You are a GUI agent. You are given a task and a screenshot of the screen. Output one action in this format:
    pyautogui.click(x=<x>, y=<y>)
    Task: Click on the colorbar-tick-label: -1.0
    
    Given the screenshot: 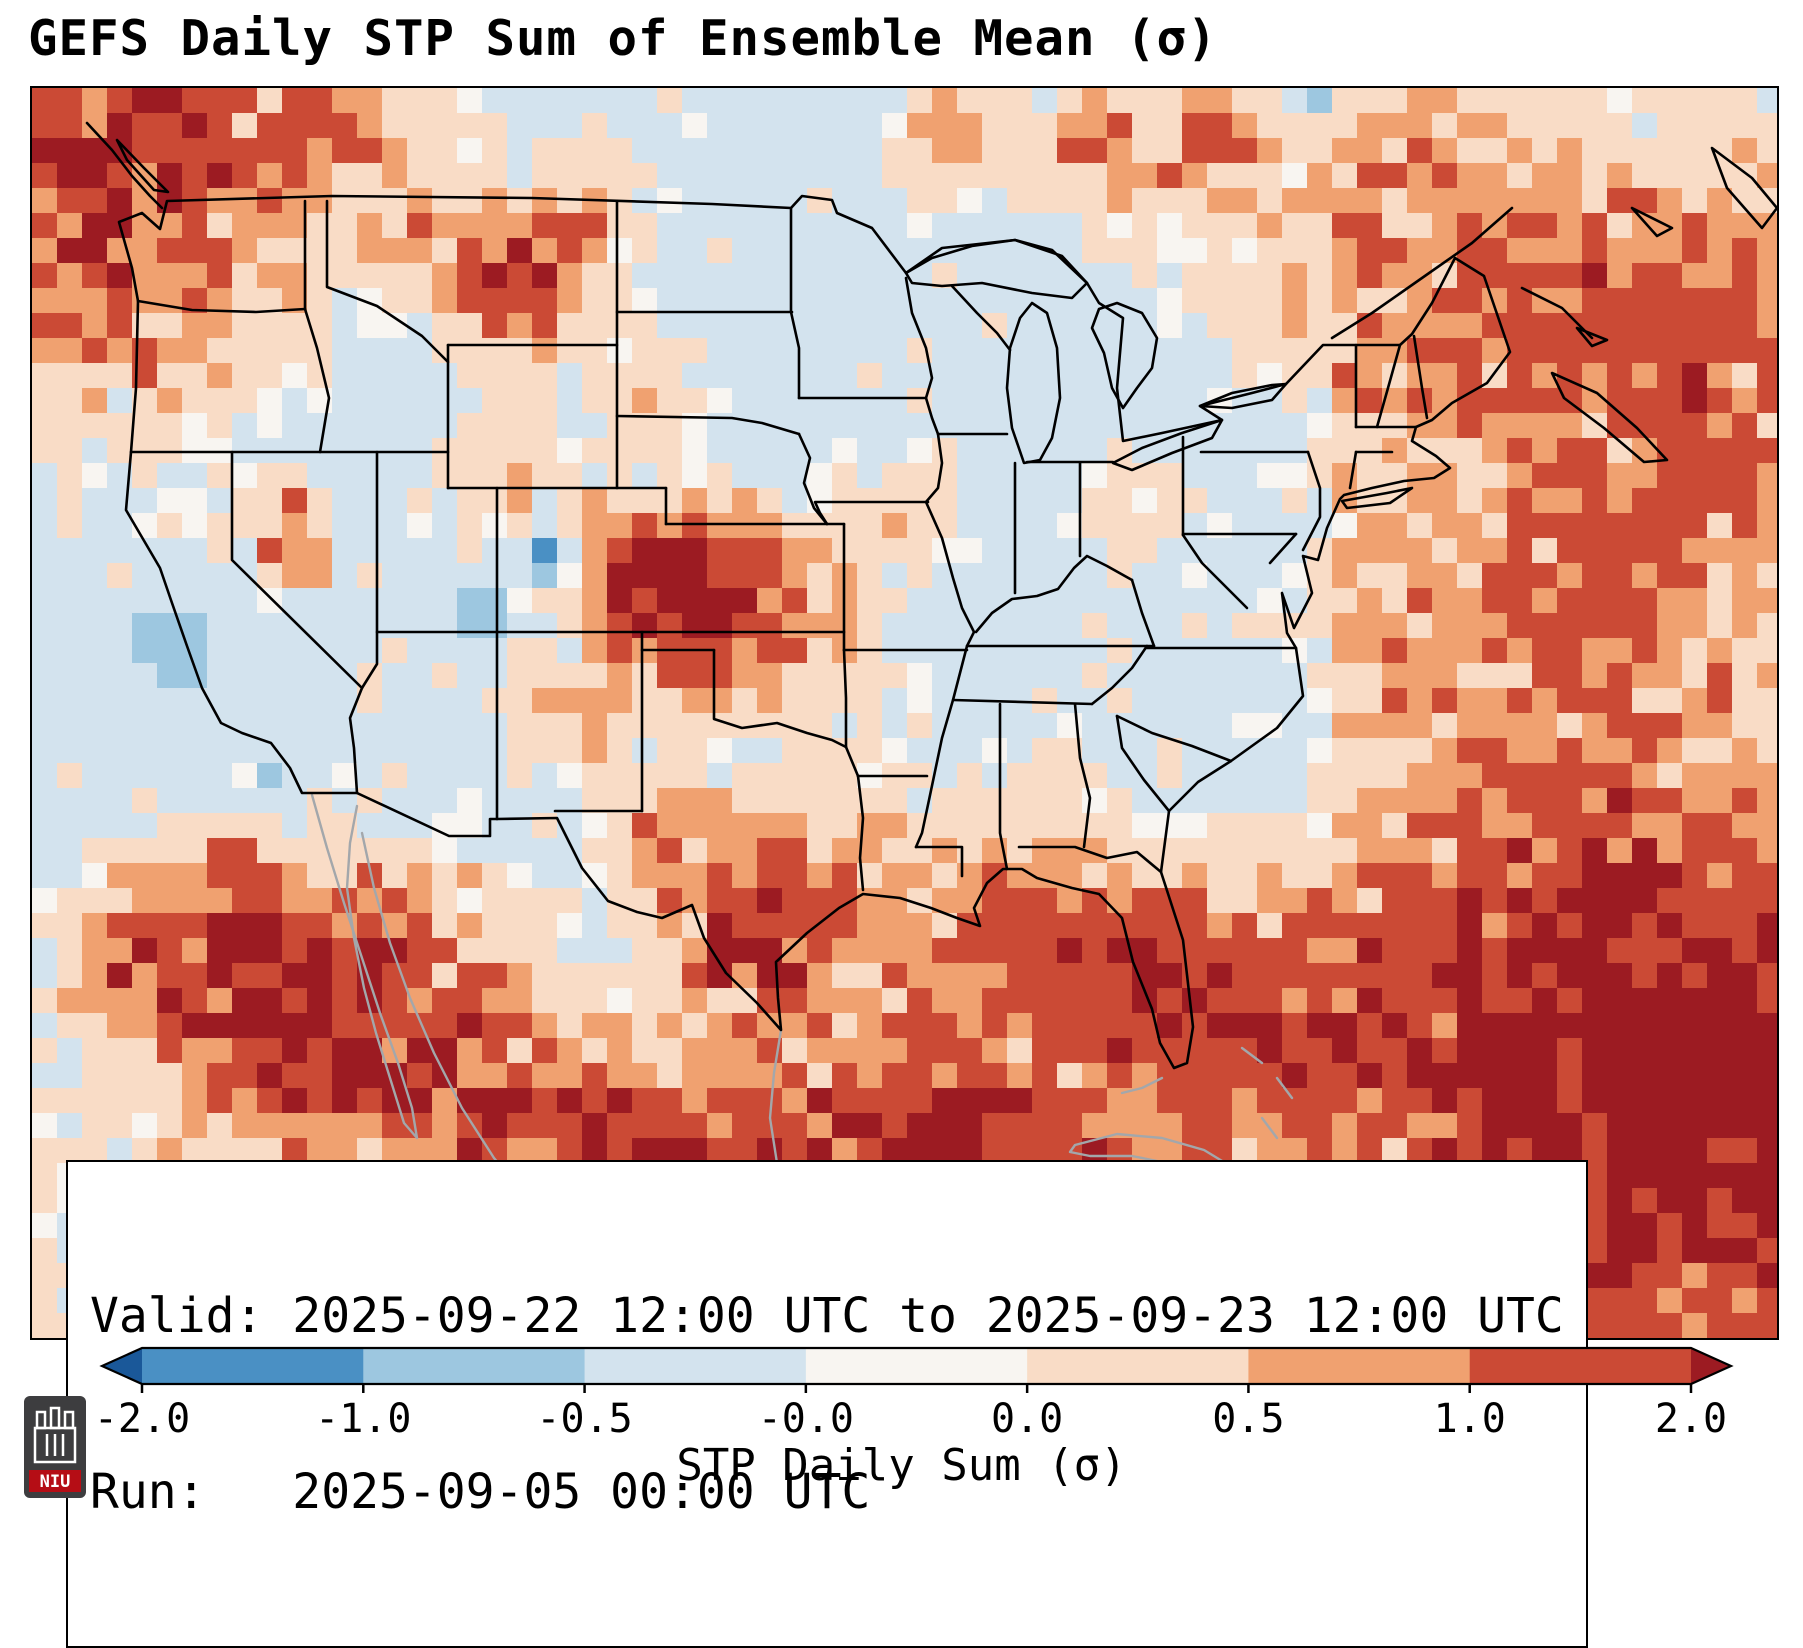 What is the action you would take?
    pyautogui.click(x=363, y=1419)
    